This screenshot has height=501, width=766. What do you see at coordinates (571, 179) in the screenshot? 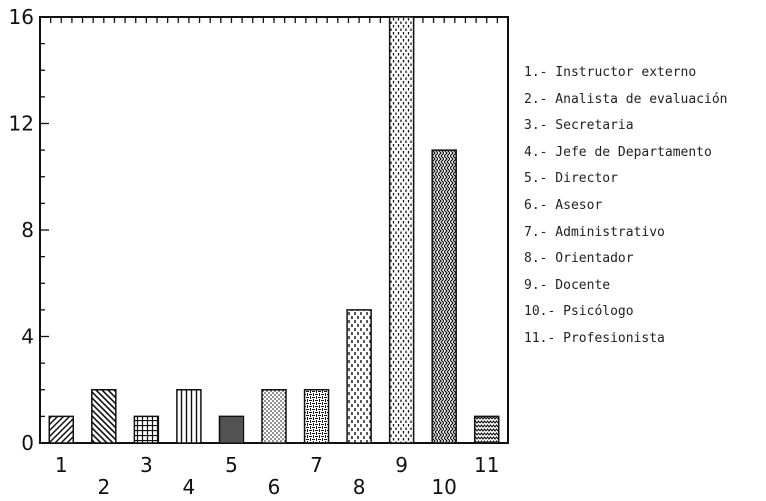
I see `legend-item-5: 5.- Director` at bounding box center [571, 179].